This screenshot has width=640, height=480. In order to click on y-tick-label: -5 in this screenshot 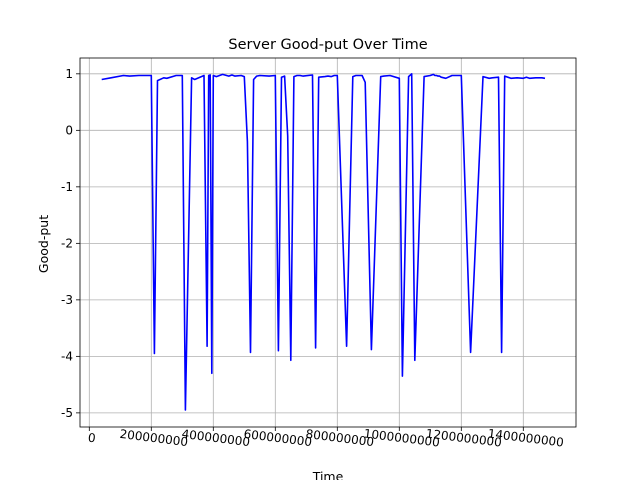, I will do `click(67, 413)`.